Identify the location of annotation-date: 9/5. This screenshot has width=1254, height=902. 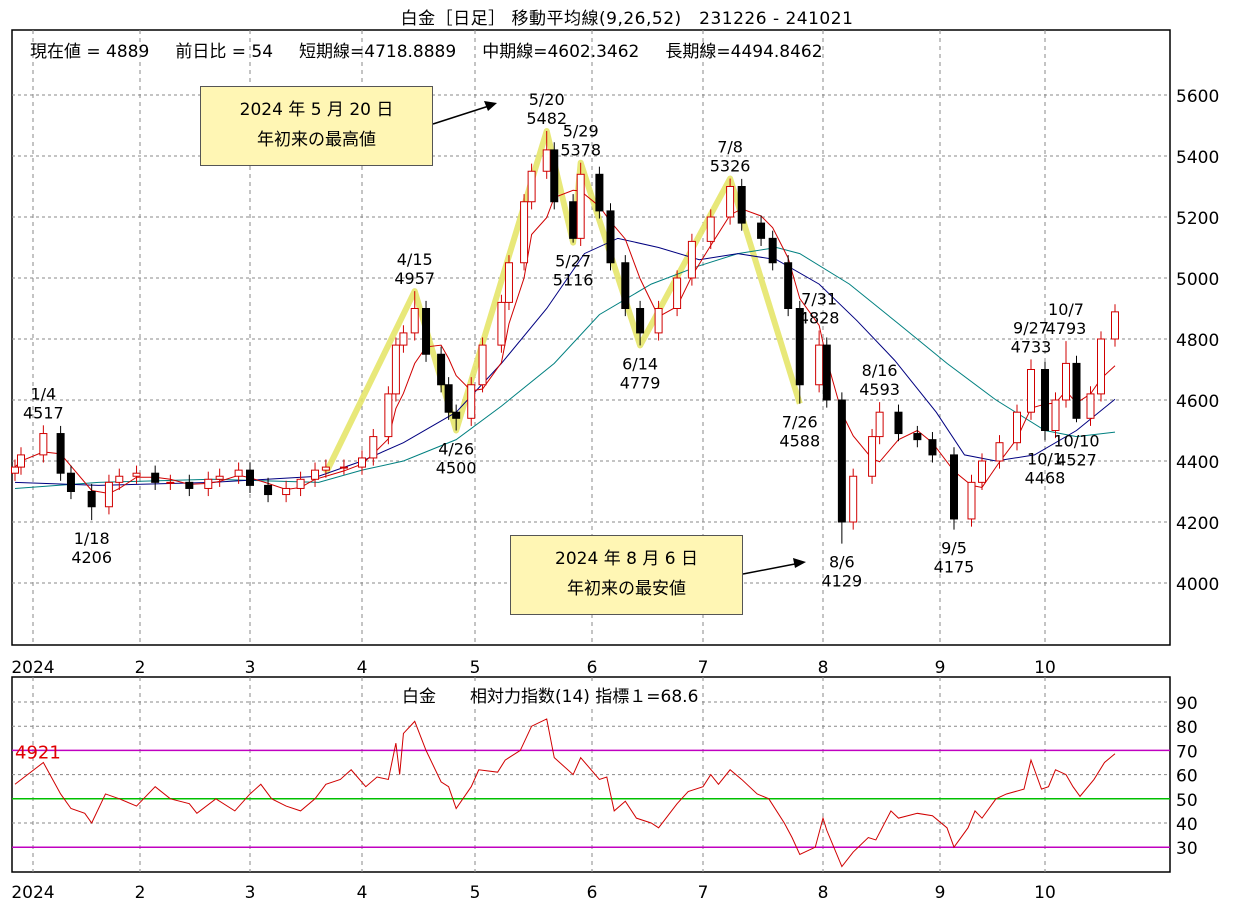
(954, 548).